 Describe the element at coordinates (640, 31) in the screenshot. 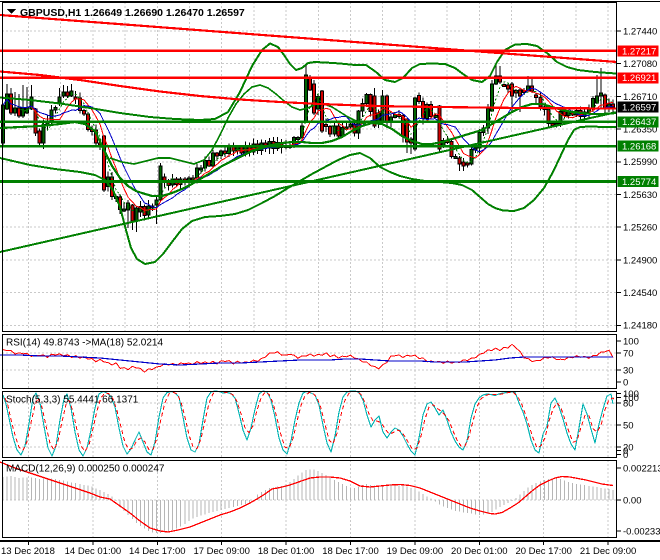

I see `svg-text: 1.27440` at that location.